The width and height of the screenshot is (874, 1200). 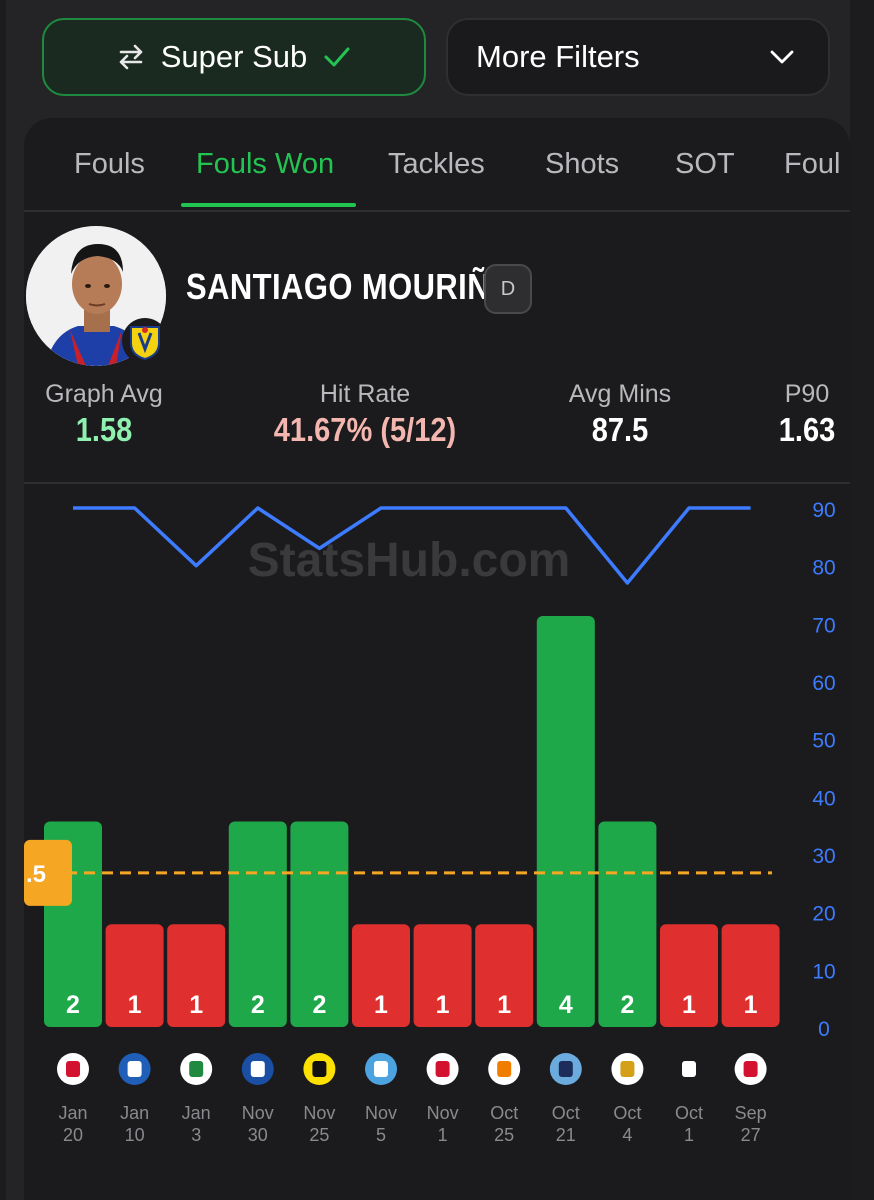 What do you see at coordinates (782, 57) in the screenshot?
I see `chevron-down-icon` at bounding box center [782, 57].